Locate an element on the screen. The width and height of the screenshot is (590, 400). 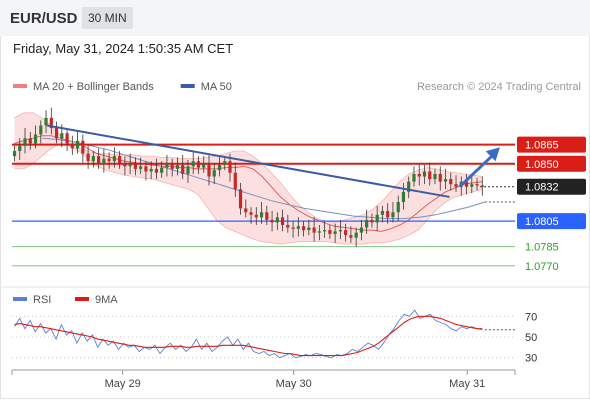
resistance-label-0: 1.0865 is located at coordinates (542, 146).